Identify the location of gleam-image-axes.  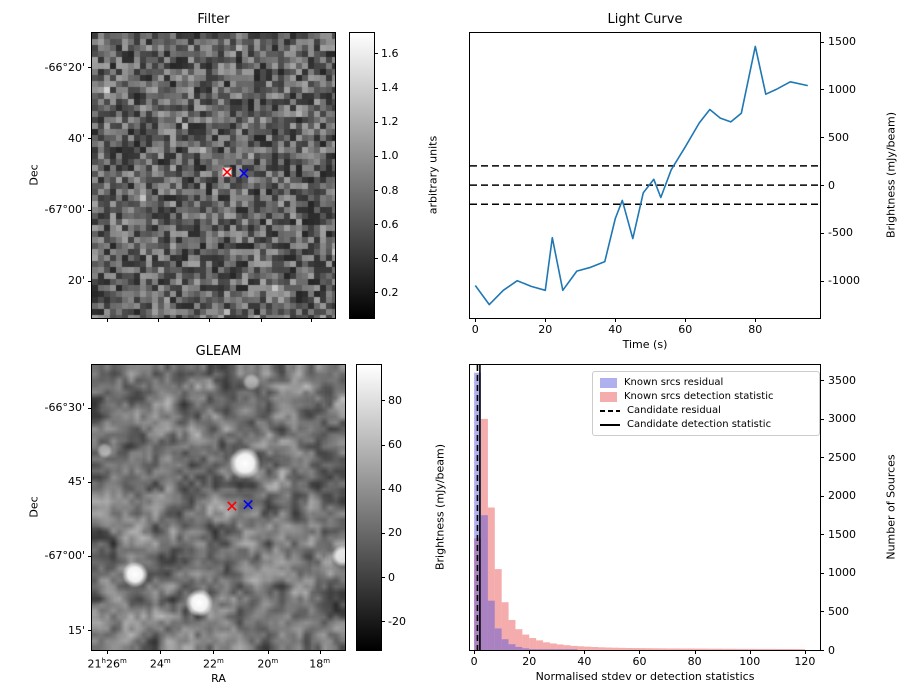
(218, 507).